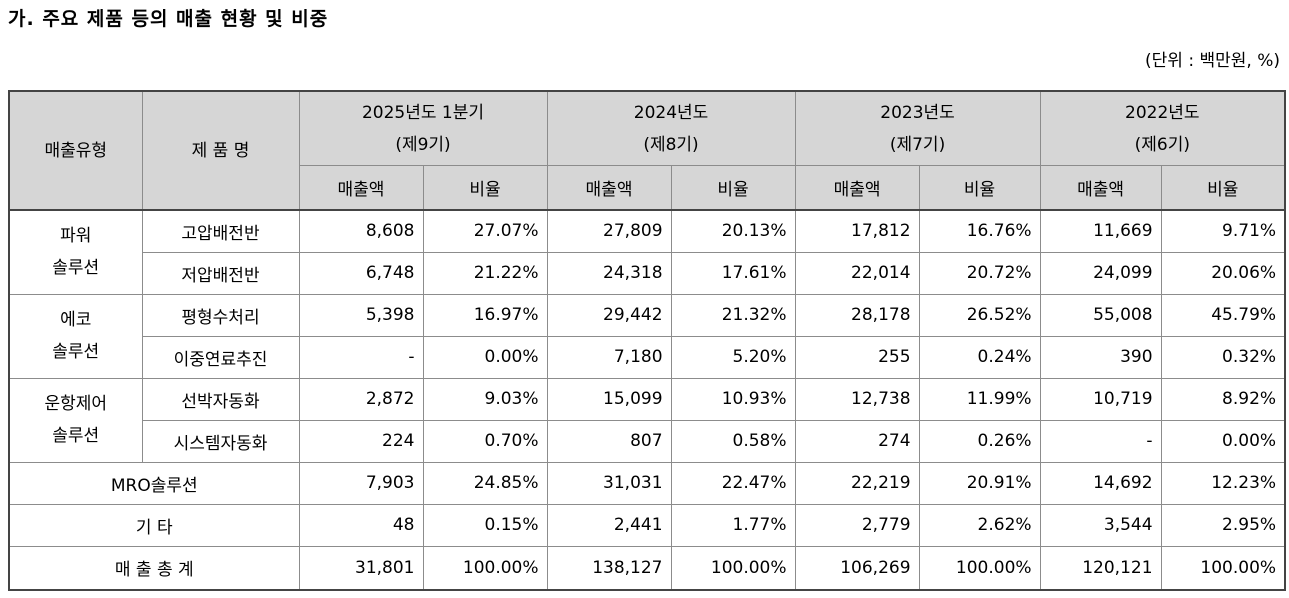 The image size is (1289, 598). Describe the element at coordinates (423, 112) in the screenshot. I see `period-year: 2025년도 1분기` at that location.